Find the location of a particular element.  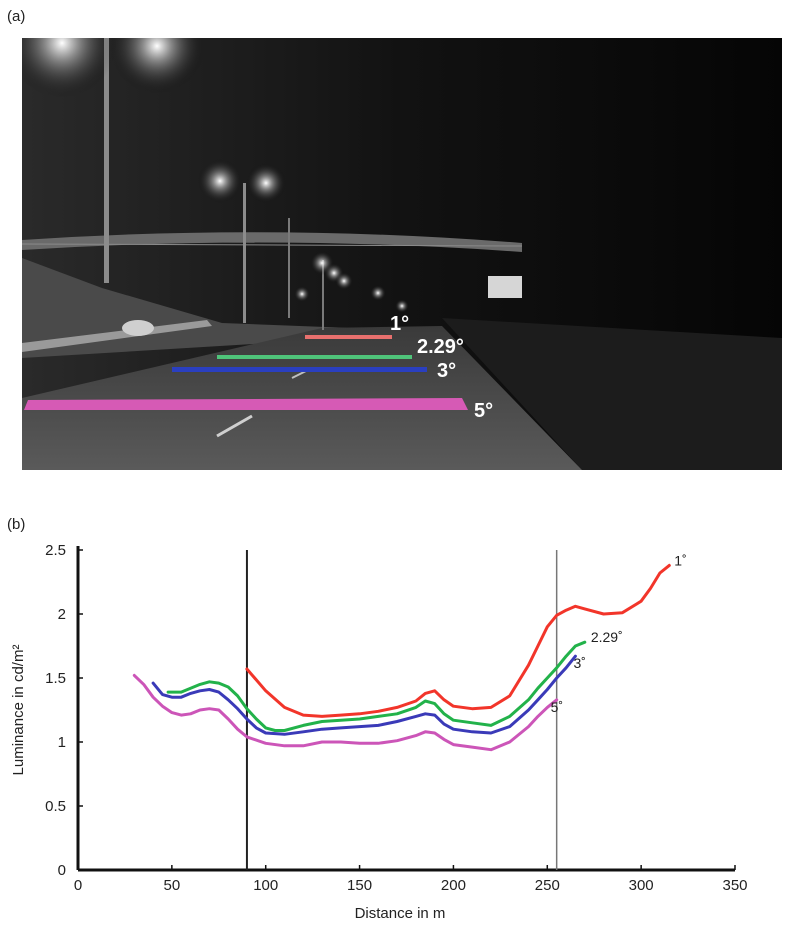

angle-label-2-29: 2.29° is located at coordinates (440, 347).